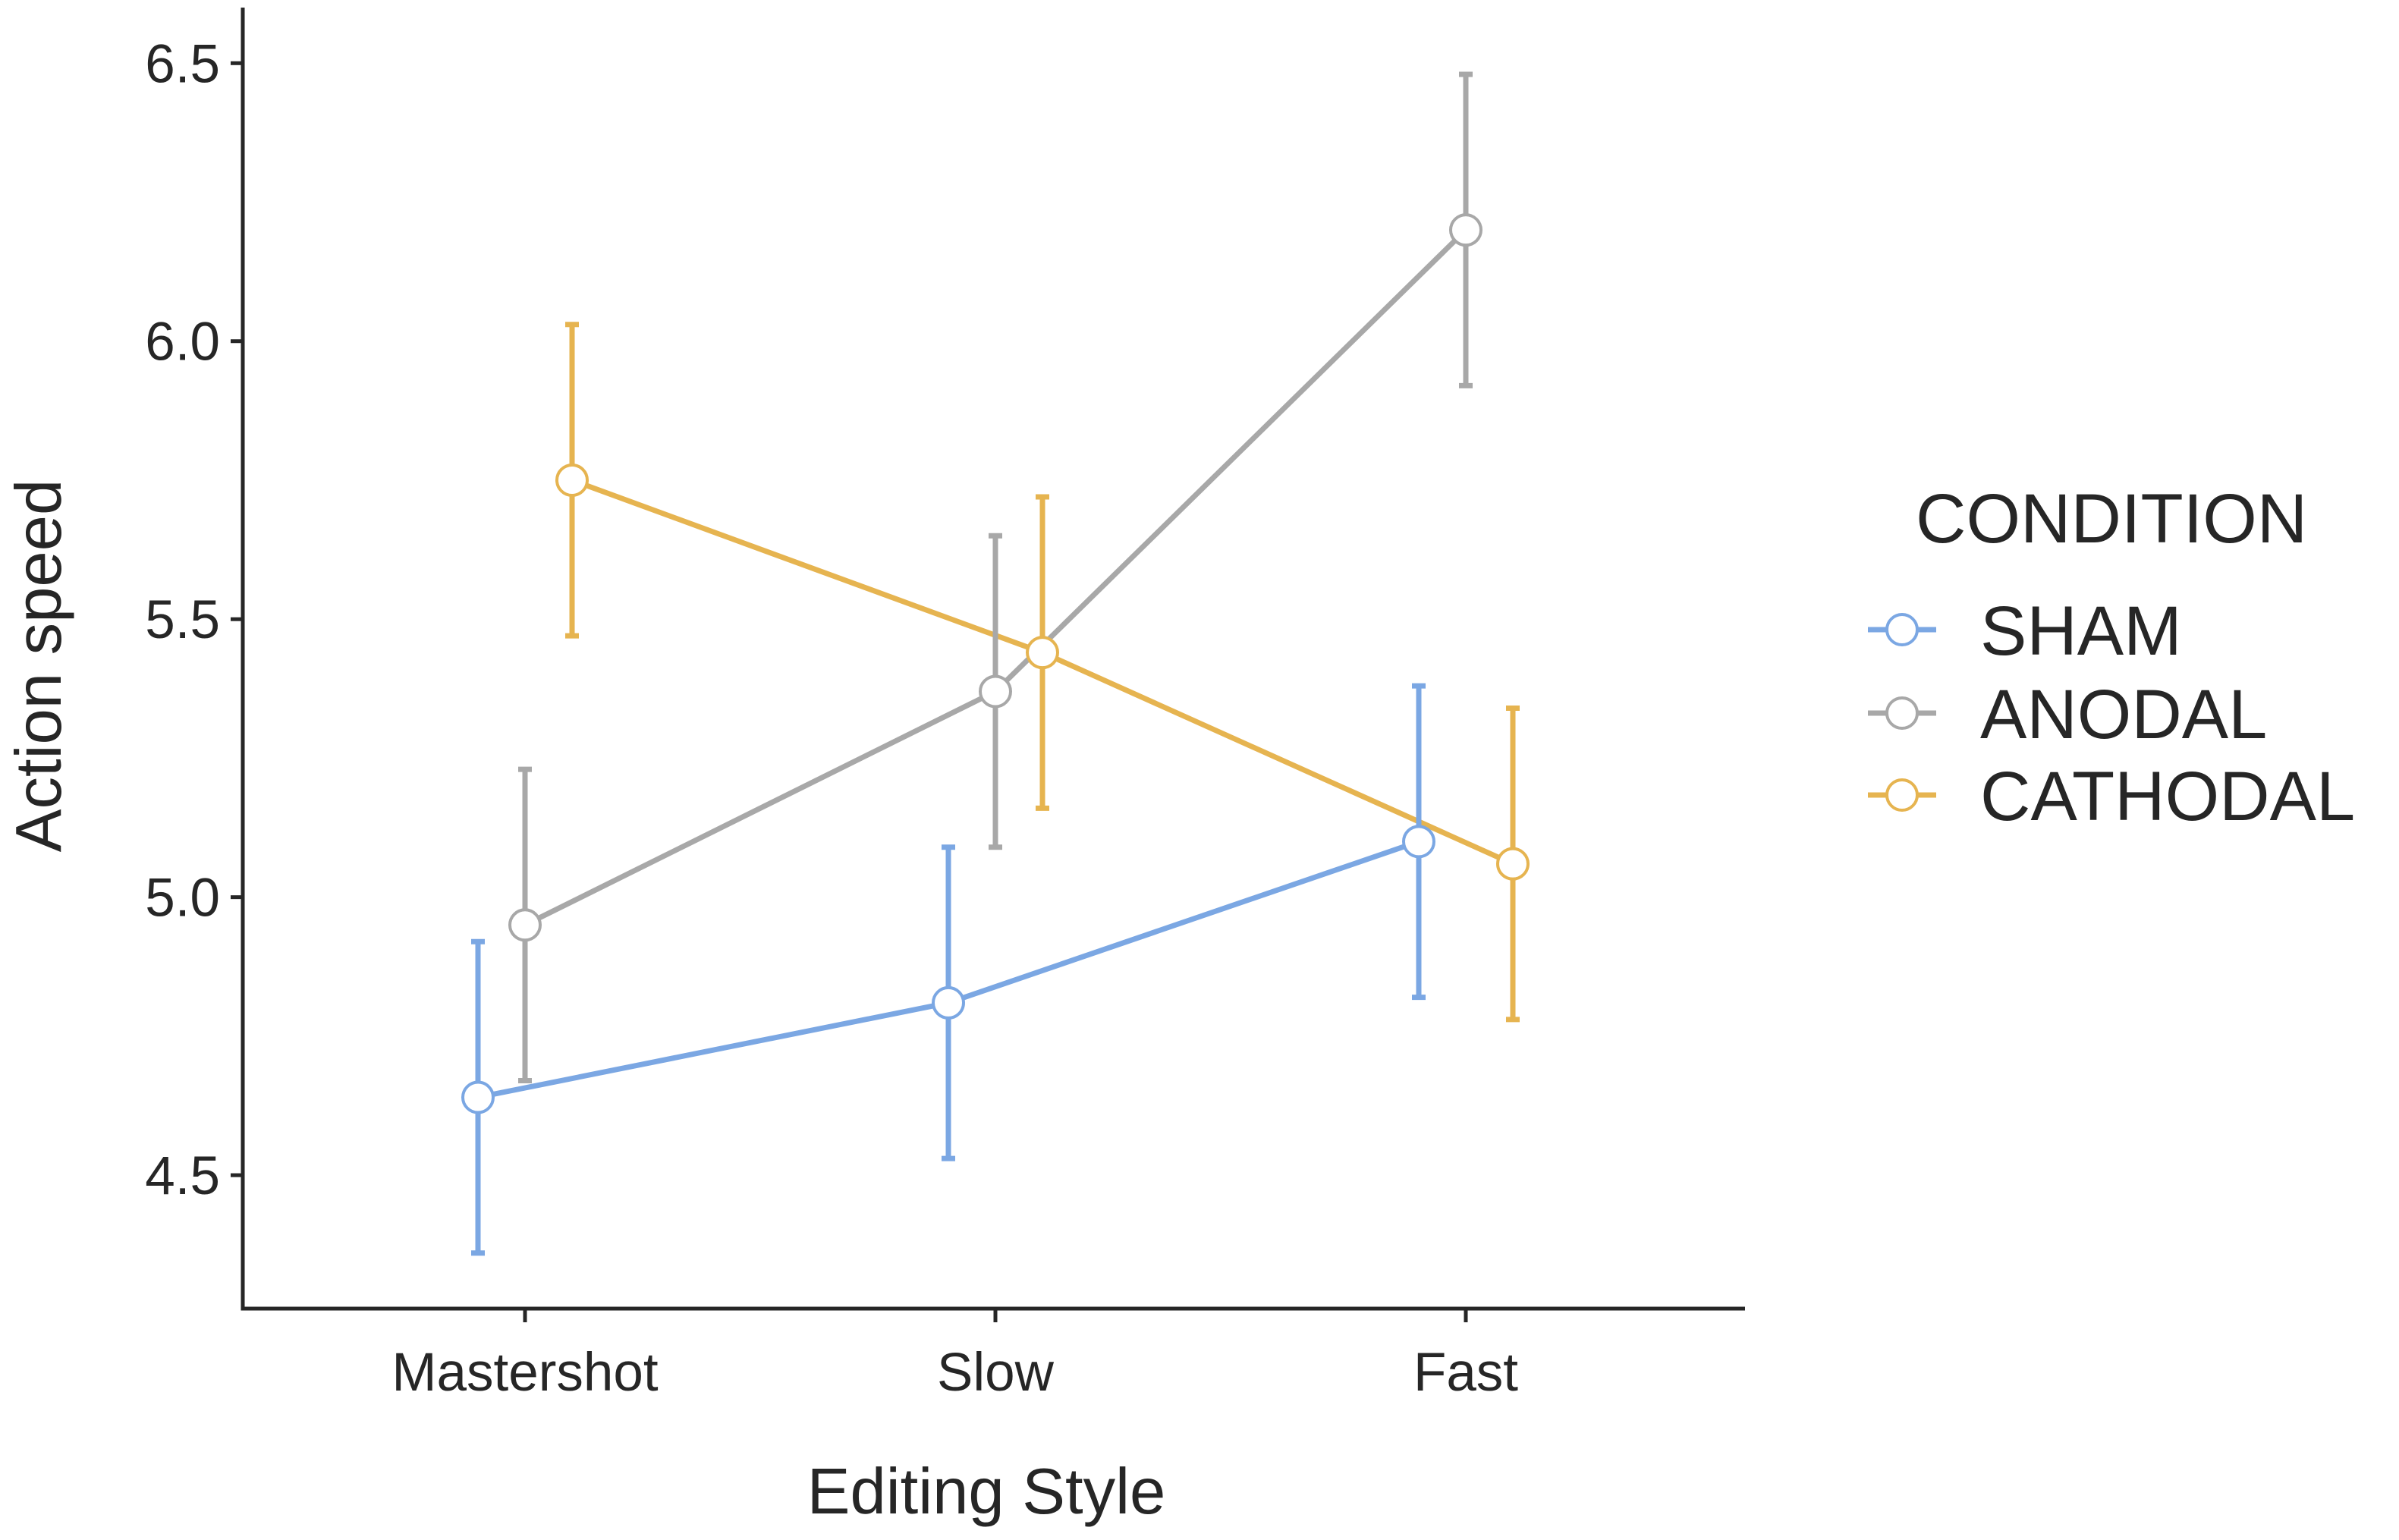  I want to click on legend-item-anodal: ANODAL, so click(2067, 714).